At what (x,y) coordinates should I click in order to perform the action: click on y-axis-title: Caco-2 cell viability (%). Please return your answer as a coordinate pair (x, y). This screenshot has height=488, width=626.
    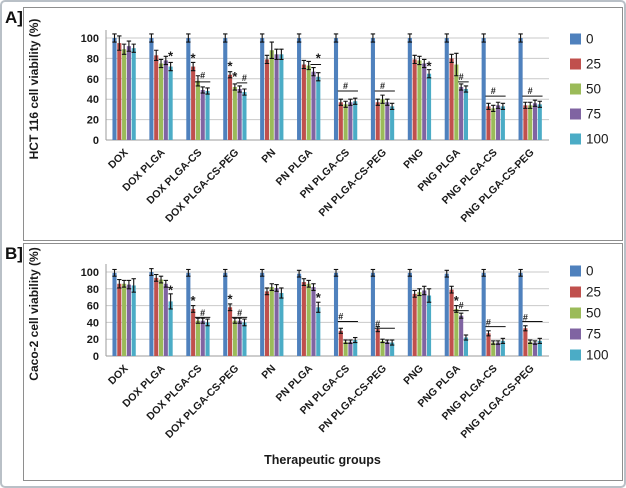
    Looking at the image, I should click on (34, 313).